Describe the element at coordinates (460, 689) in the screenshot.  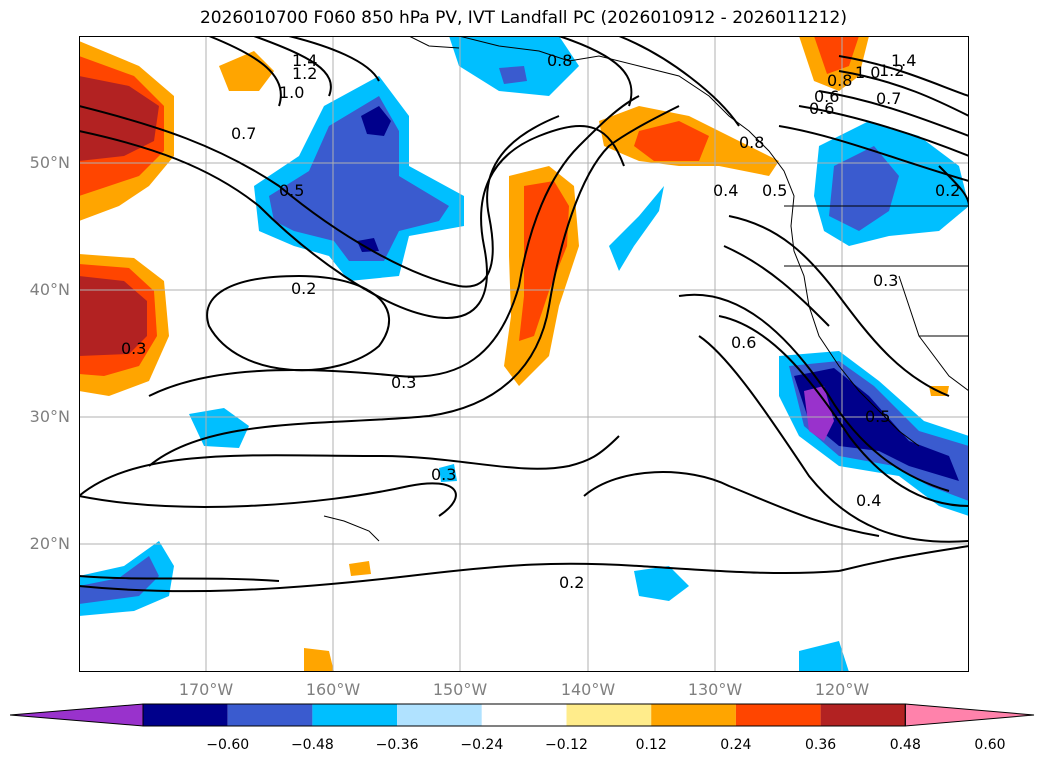
I see `lon-label: 150°W` at that location.